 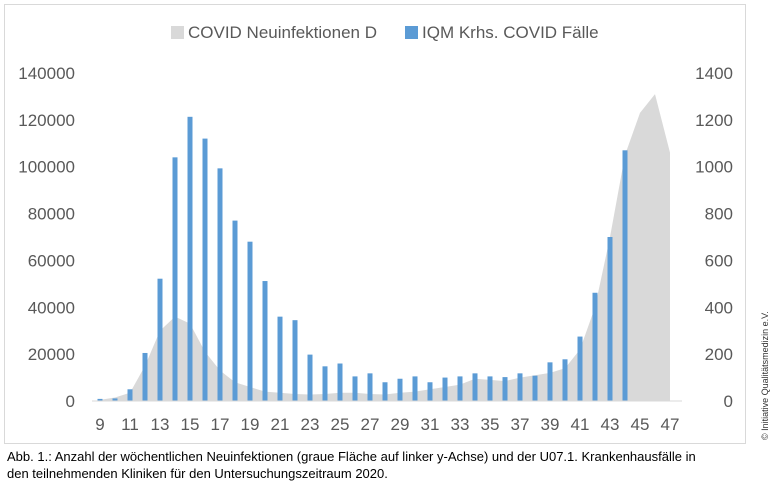 I want to click on right-tick-label: 1200, so click(x=714, y=120).